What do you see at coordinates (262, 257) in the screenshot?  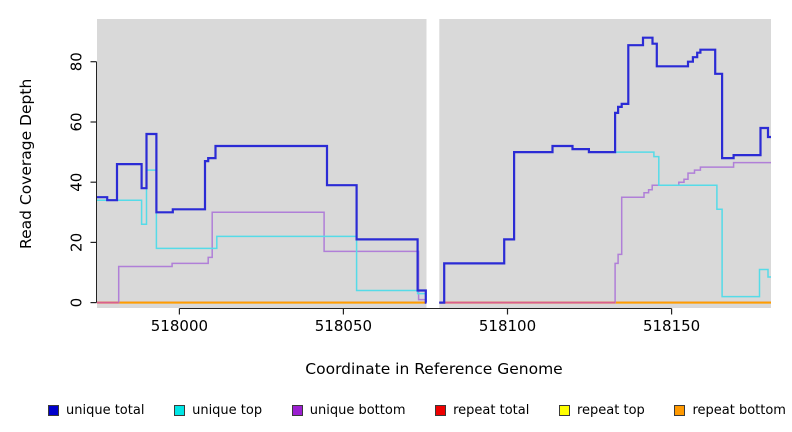 I see `series-line-unique-bottom` at bounding box center [262, 257].